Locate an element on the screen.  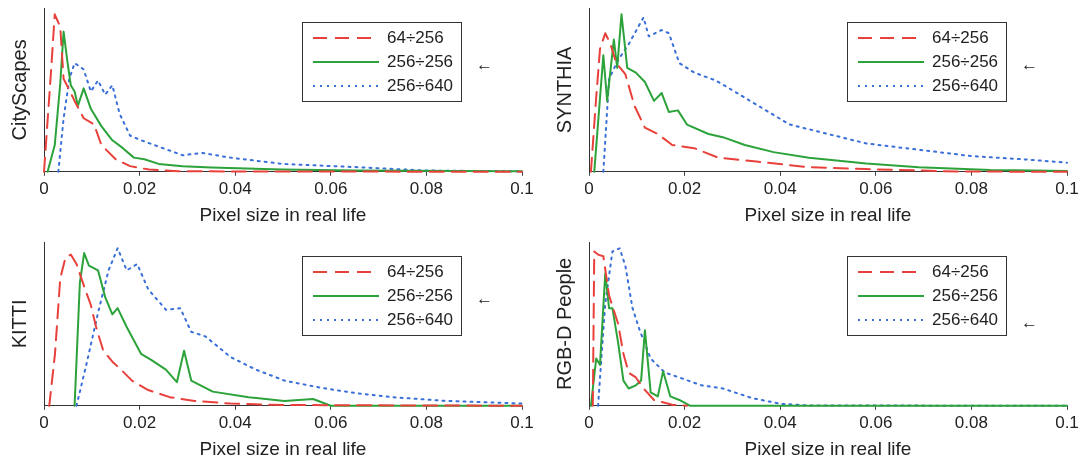
y-axis-title: KITTI is located at coordinates (18, 324).